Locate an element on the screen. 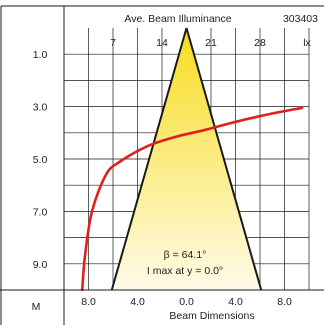 The image size is (324, 325). left-axis-tick-label: 7.0 is located at coordinates (40, 212).